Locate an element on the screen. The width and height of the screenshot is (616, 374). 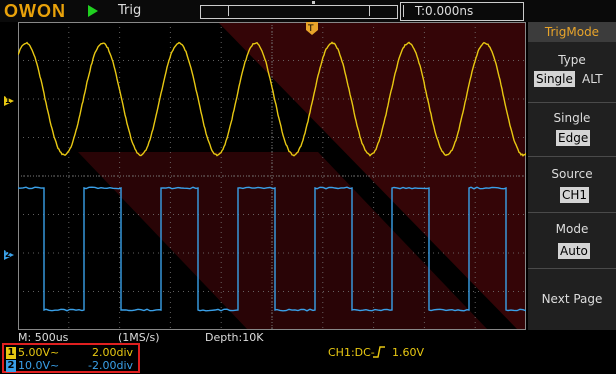
menu-title: TrigMode is located at coordinates (572, 32).